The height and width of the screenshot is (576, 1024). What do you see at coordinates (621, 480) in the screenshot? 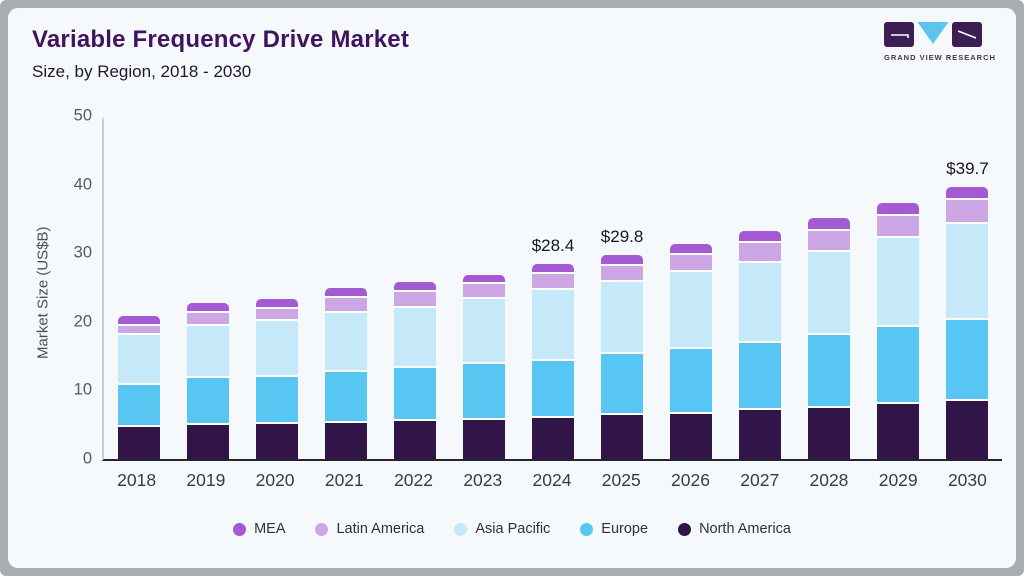
I see `x-axis-tick-label: 2025` at bounding box center [621, 480].